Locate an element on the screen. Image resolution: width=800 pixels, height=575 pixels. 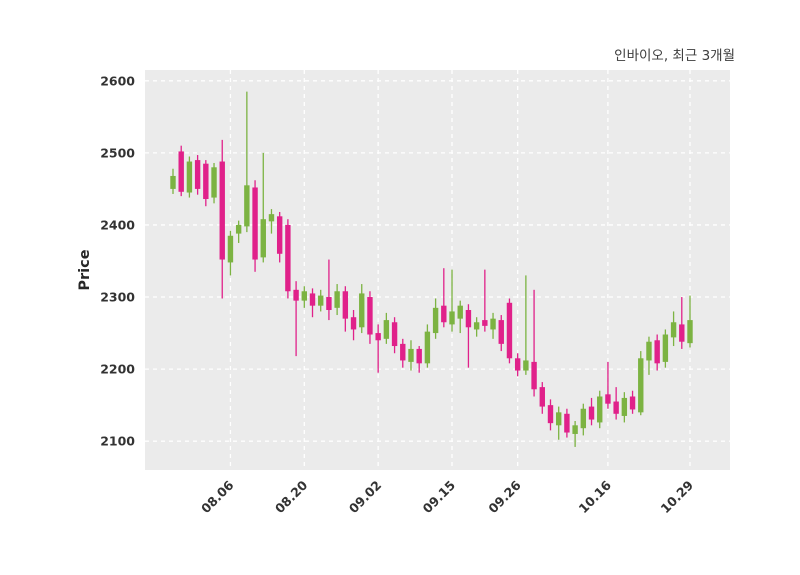
y-tick-label: 2100 is located at coordinates (117, 441).